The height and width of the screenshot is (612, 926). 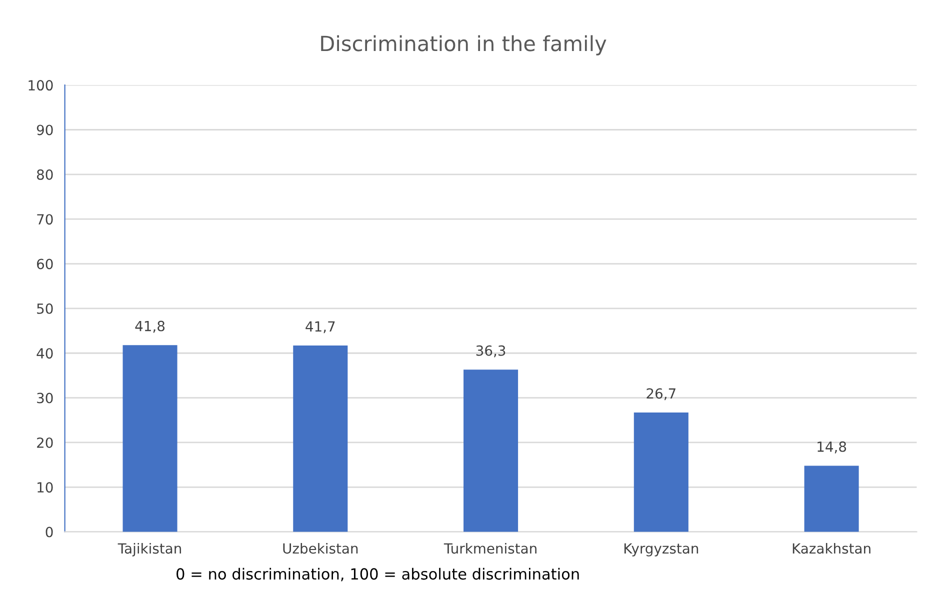 I want to click on chart-title: Discrimination in the family, so click(x=463, y=45).